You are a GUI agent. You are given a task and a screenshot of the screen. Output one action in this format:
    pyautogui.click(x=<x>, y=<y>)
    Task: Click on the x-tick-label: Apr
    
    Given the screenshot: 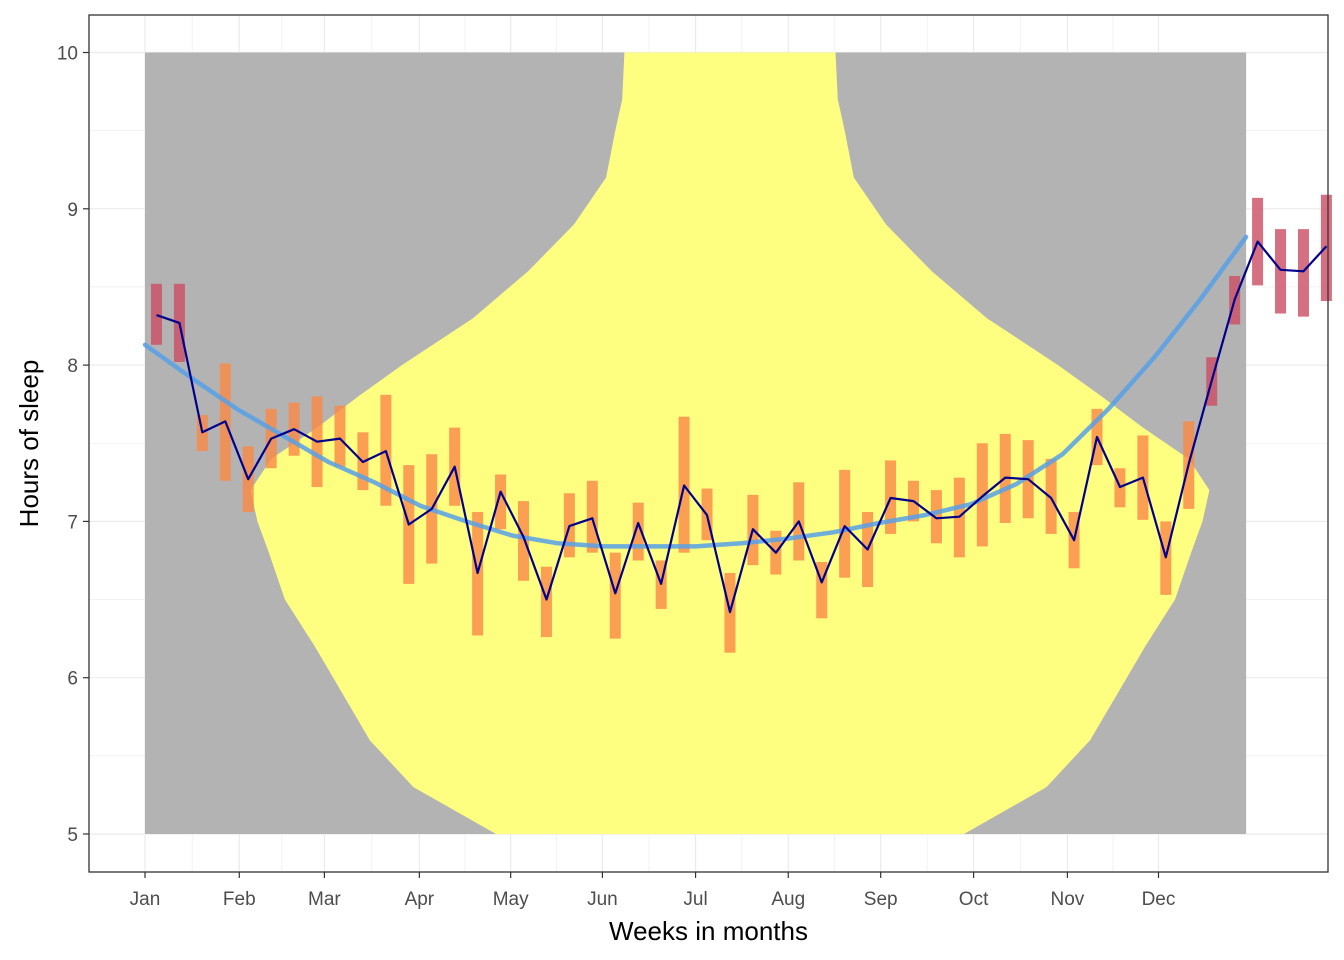 What is the action you would take?
    pyautogui.click(x=420, y=899)
    